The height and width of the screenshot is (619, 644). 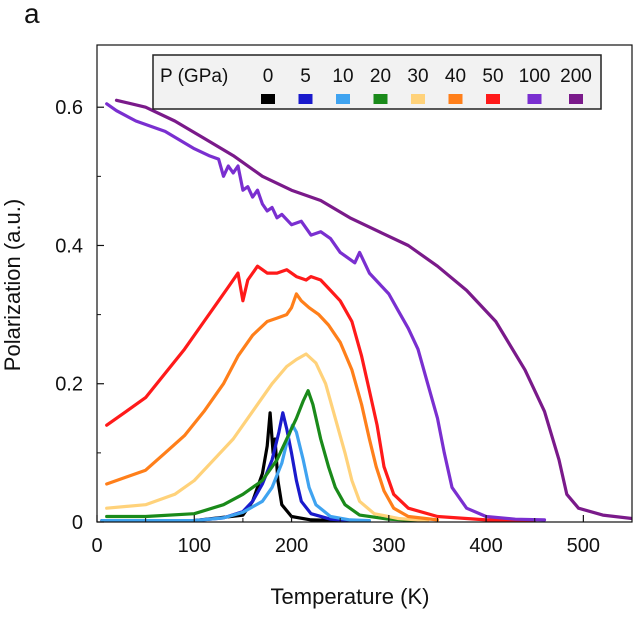 I want to click on x-tick-label: 100, so click(x=194, y=546).